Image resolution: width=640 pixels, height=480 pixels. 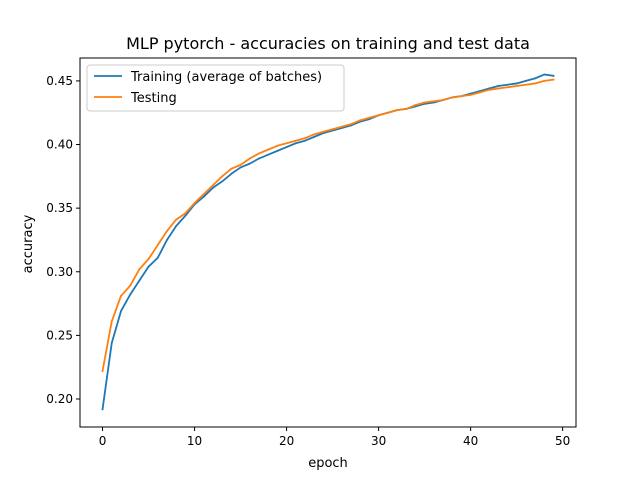 What do you see at coordinates (28, 243) in the screenshot?
I see `y-axis-label: accuracy` at bounding box center [28, 243].